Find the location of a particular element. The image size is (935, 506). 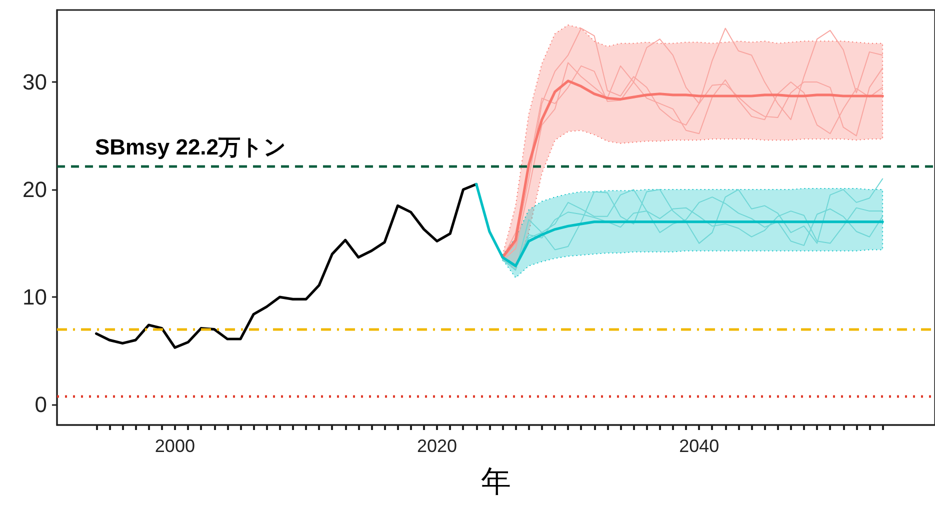

x-tick-label: 2020 is located at coordinates (437, 446).